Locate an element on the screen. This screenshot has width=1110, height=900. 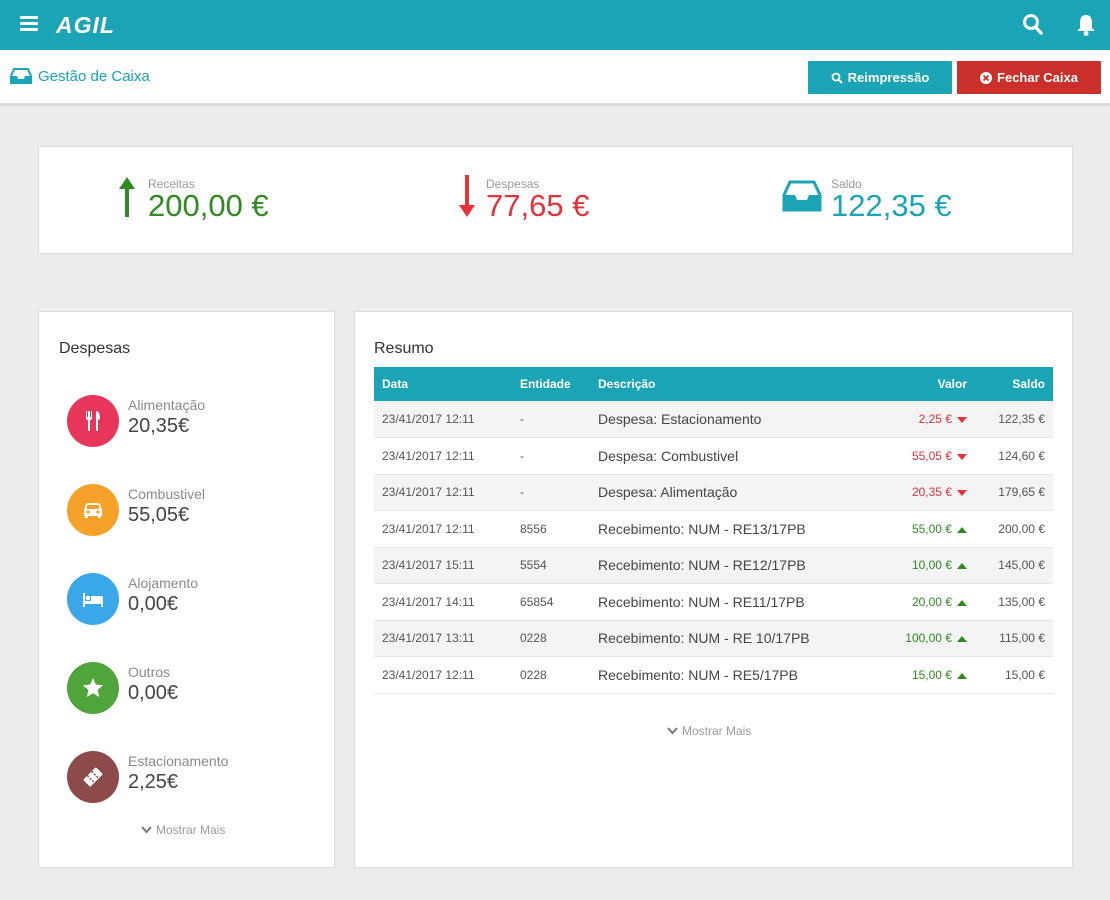
cell-value-text: 20,35 € is located at coordinates (931, 492).